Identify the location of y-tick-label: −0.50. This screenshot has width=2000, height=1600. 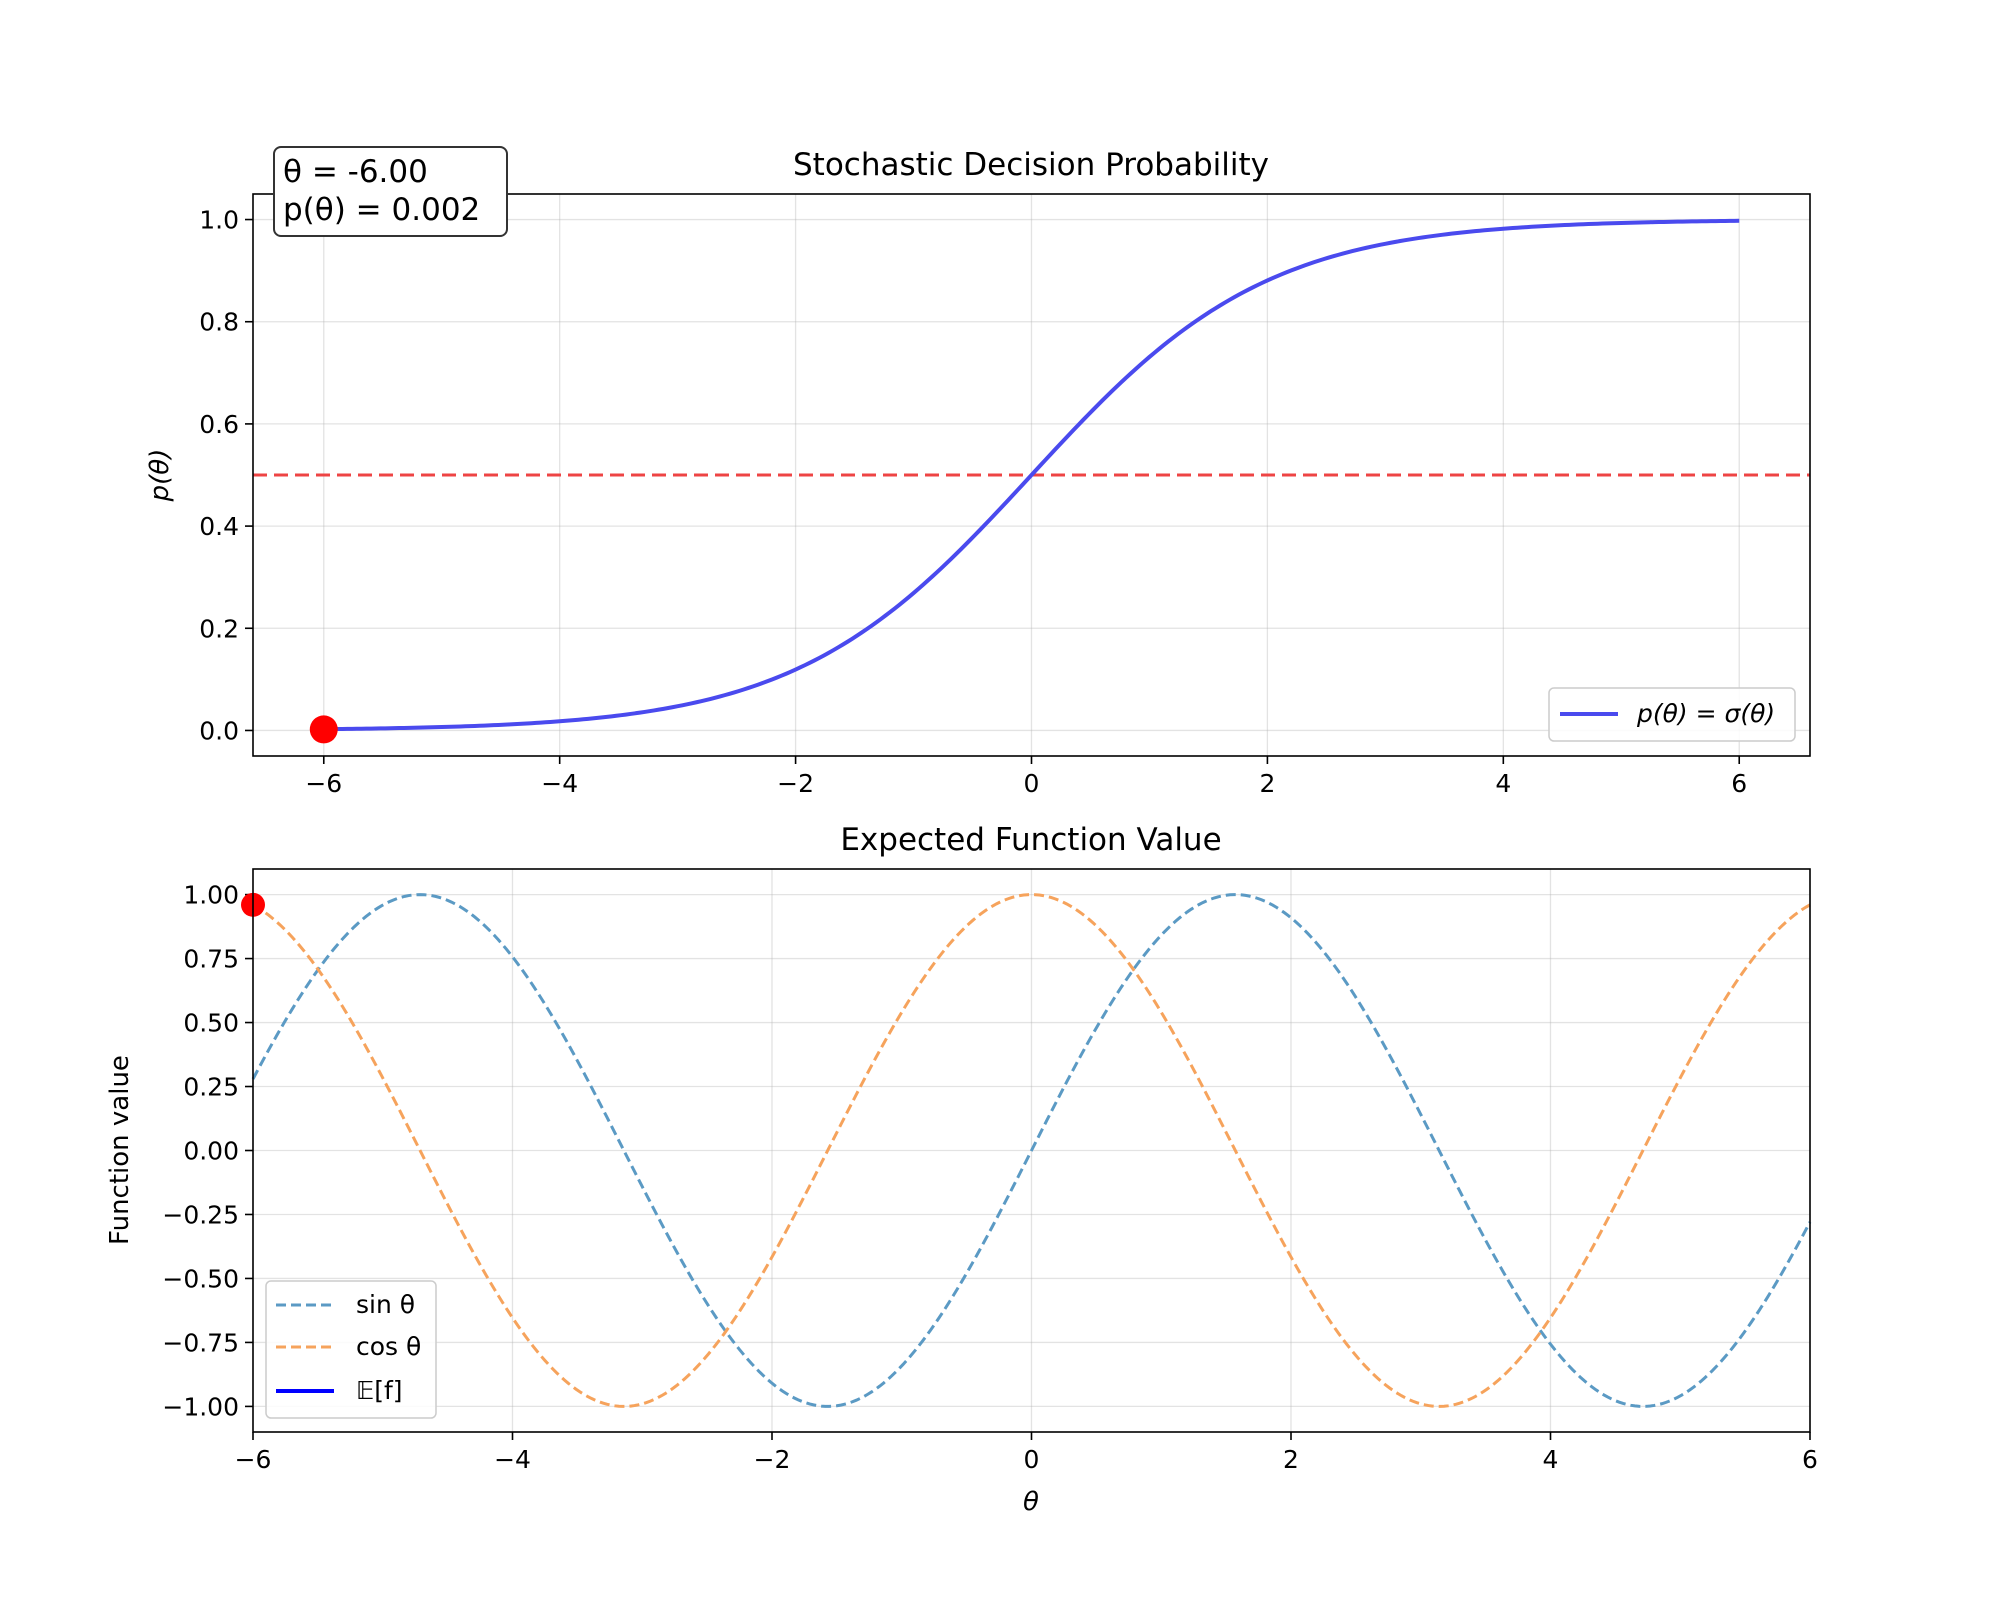
(200, 1278).